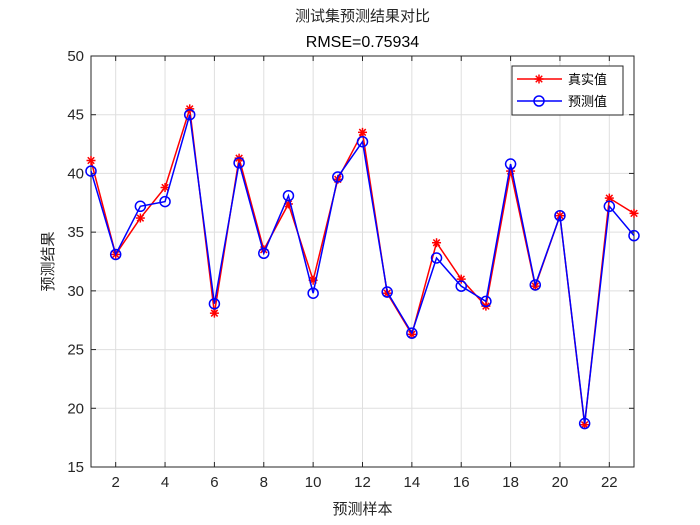 Image resolution: width=700 pixels, height=525 pixels. What do you see at coordinates (461, 482) in the screenshot?
I see `x-tick-label: 16` at bounding box center [461, 482].